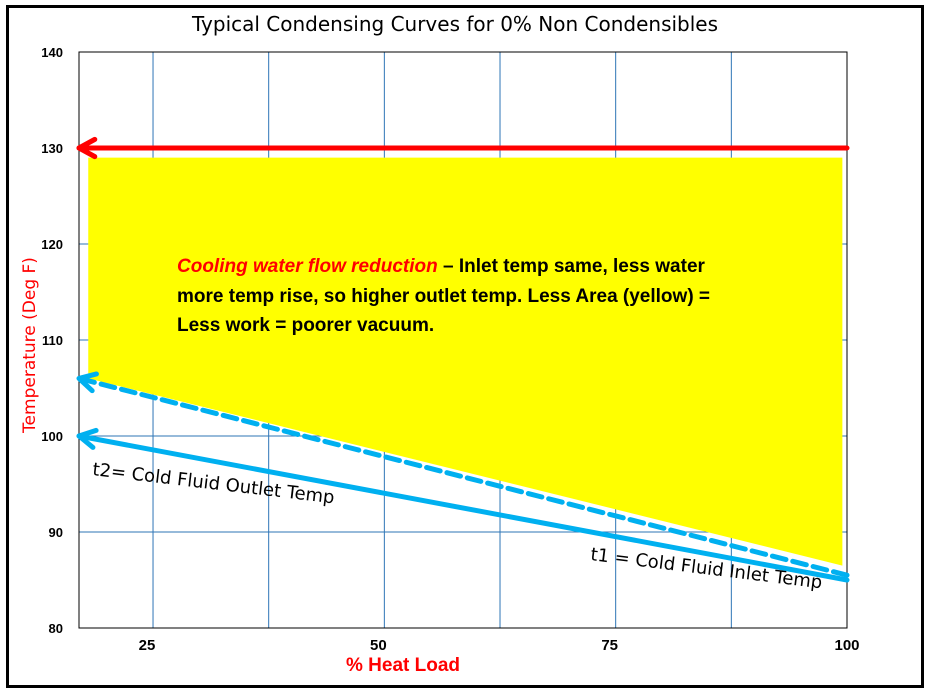 The width and height of the screenshot is (931, 696). Describe the element at coordinates (52, 148) in the screenshot. I see `y-tick-label: 130` at that location.